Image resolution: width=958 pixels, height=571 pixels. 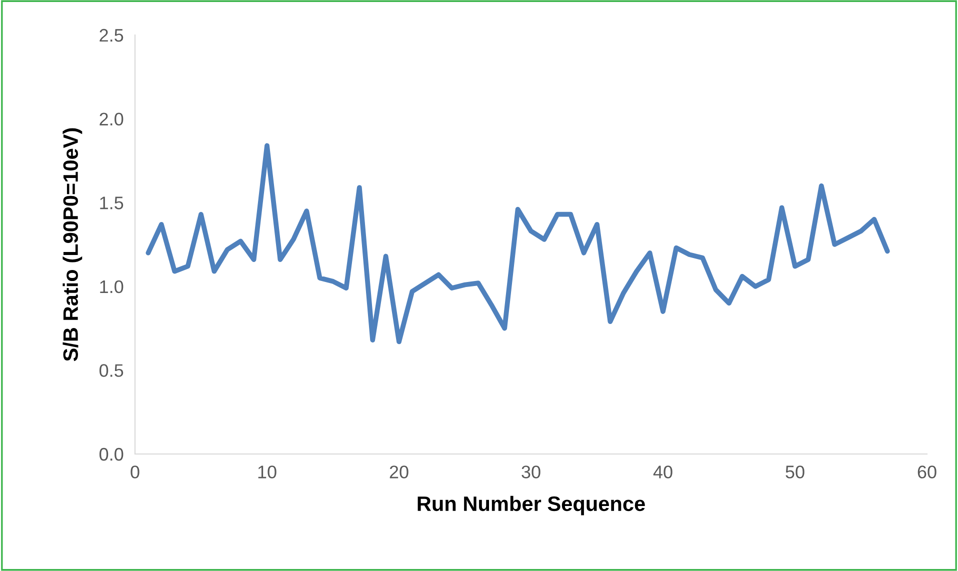 What do you see at coordinates (112, 119) in the screenshot?
I see `y-tick-label: 2.0` at bounding box center [112, 119].